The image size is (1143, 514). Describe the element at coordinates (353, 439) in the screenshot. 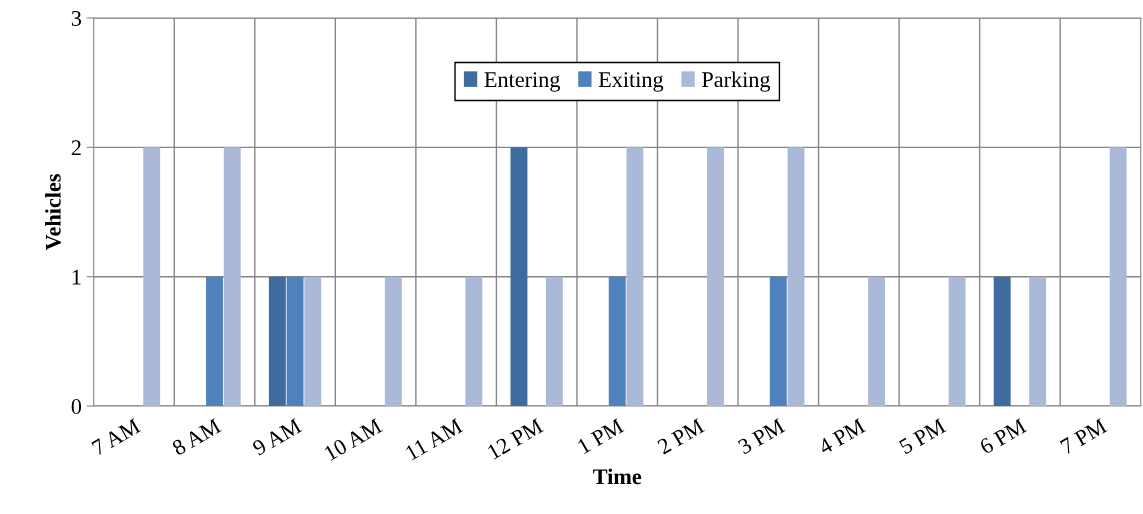

I see `x-tick-label: 10 AM` at that location.